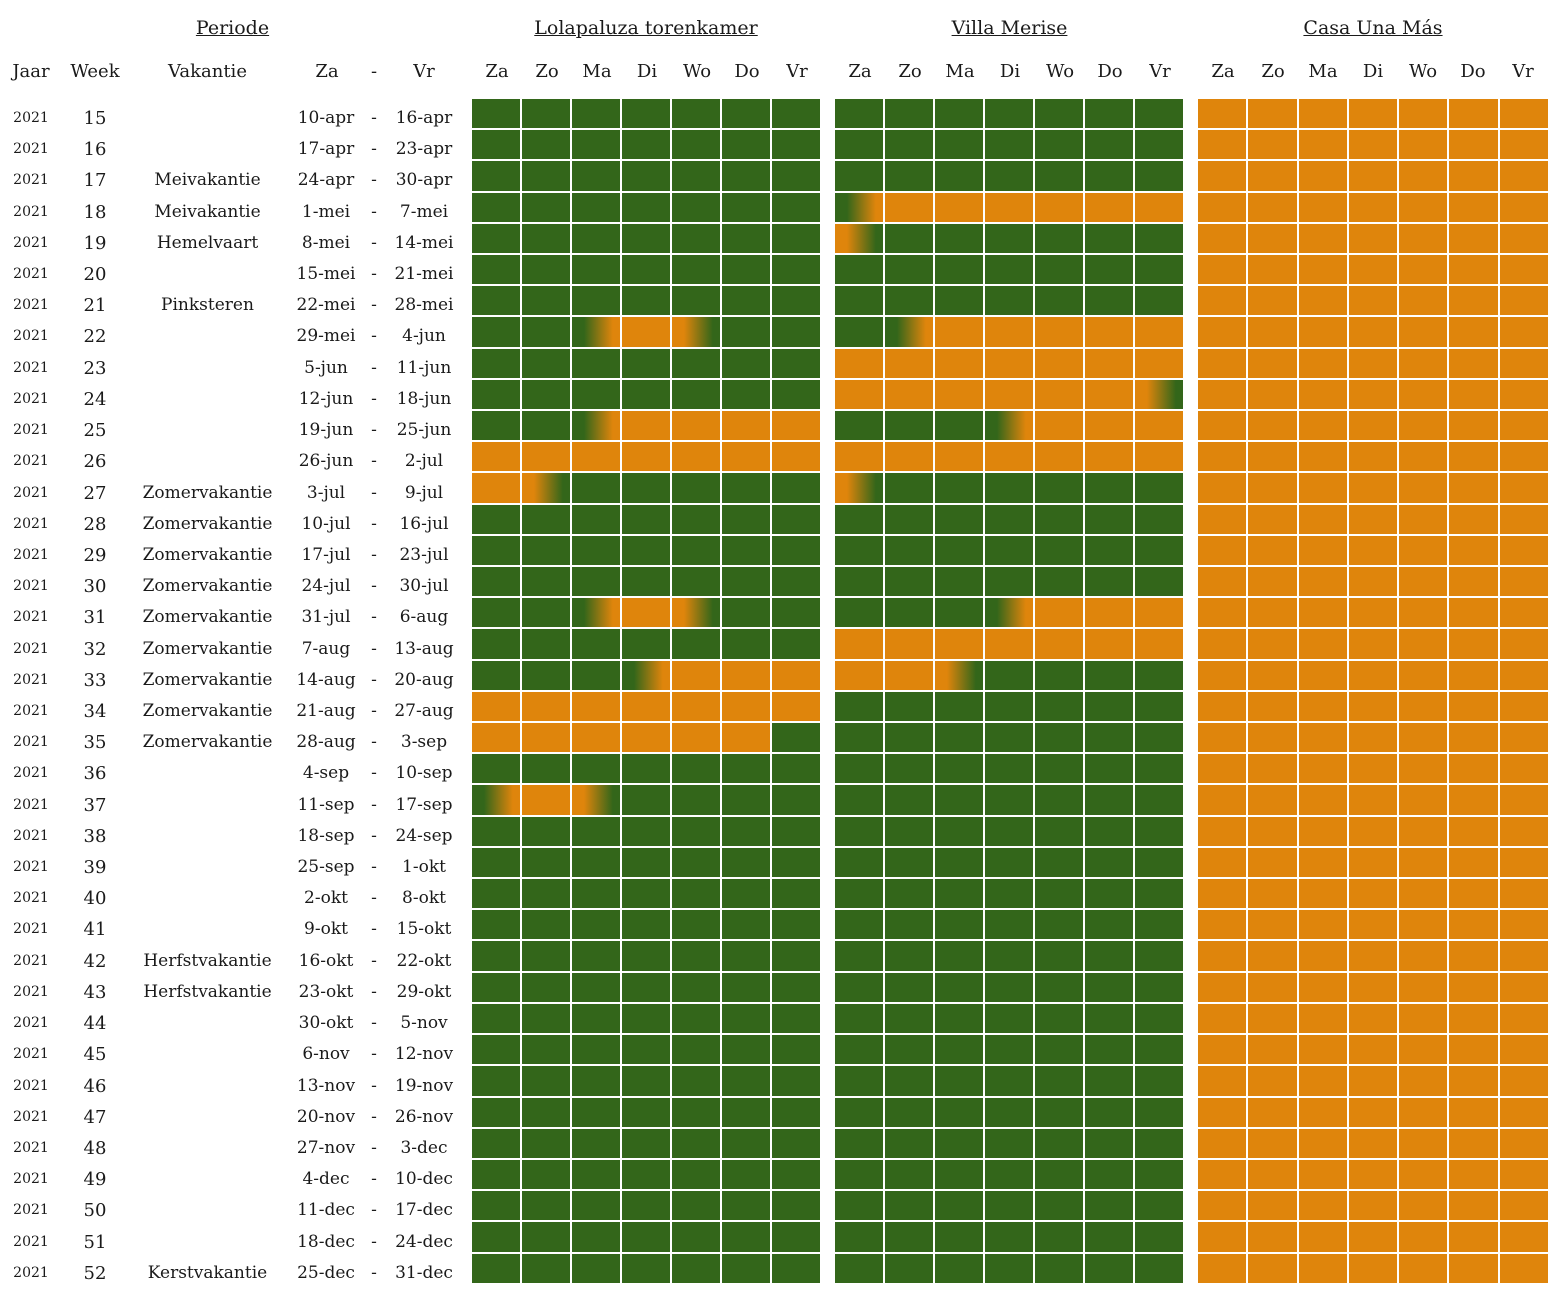 The width and height of the screenshot is (1560, 1289). What do you see at coordinates (326, 1179) in the screenshot?
I see `date-from-cell: 4-dec` at bounding box center [326, 1179].